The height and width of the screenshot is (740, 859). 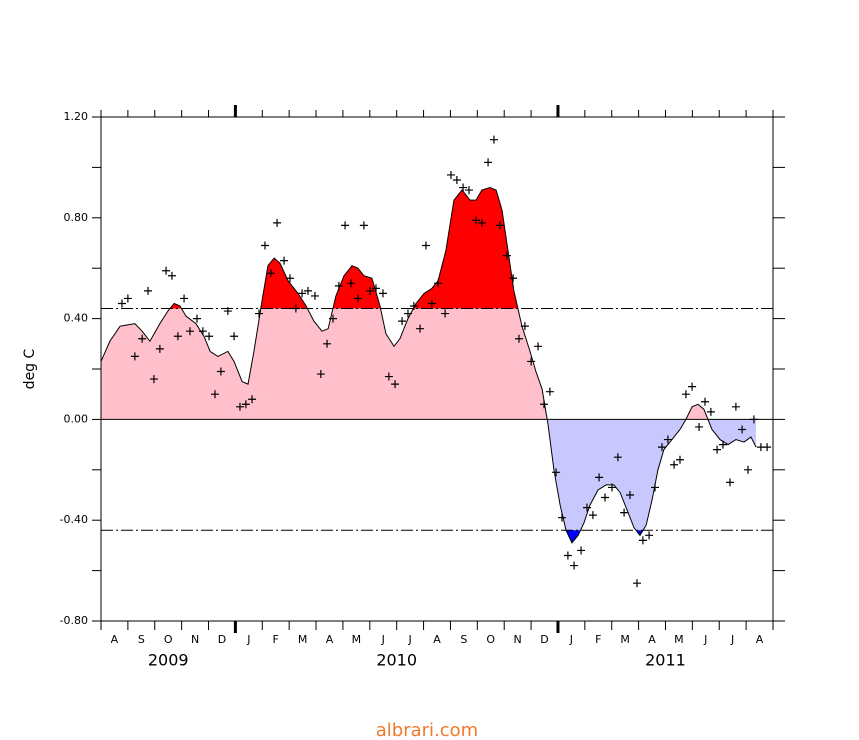 I want to click on month-label: O, so click(x=490, y=639).